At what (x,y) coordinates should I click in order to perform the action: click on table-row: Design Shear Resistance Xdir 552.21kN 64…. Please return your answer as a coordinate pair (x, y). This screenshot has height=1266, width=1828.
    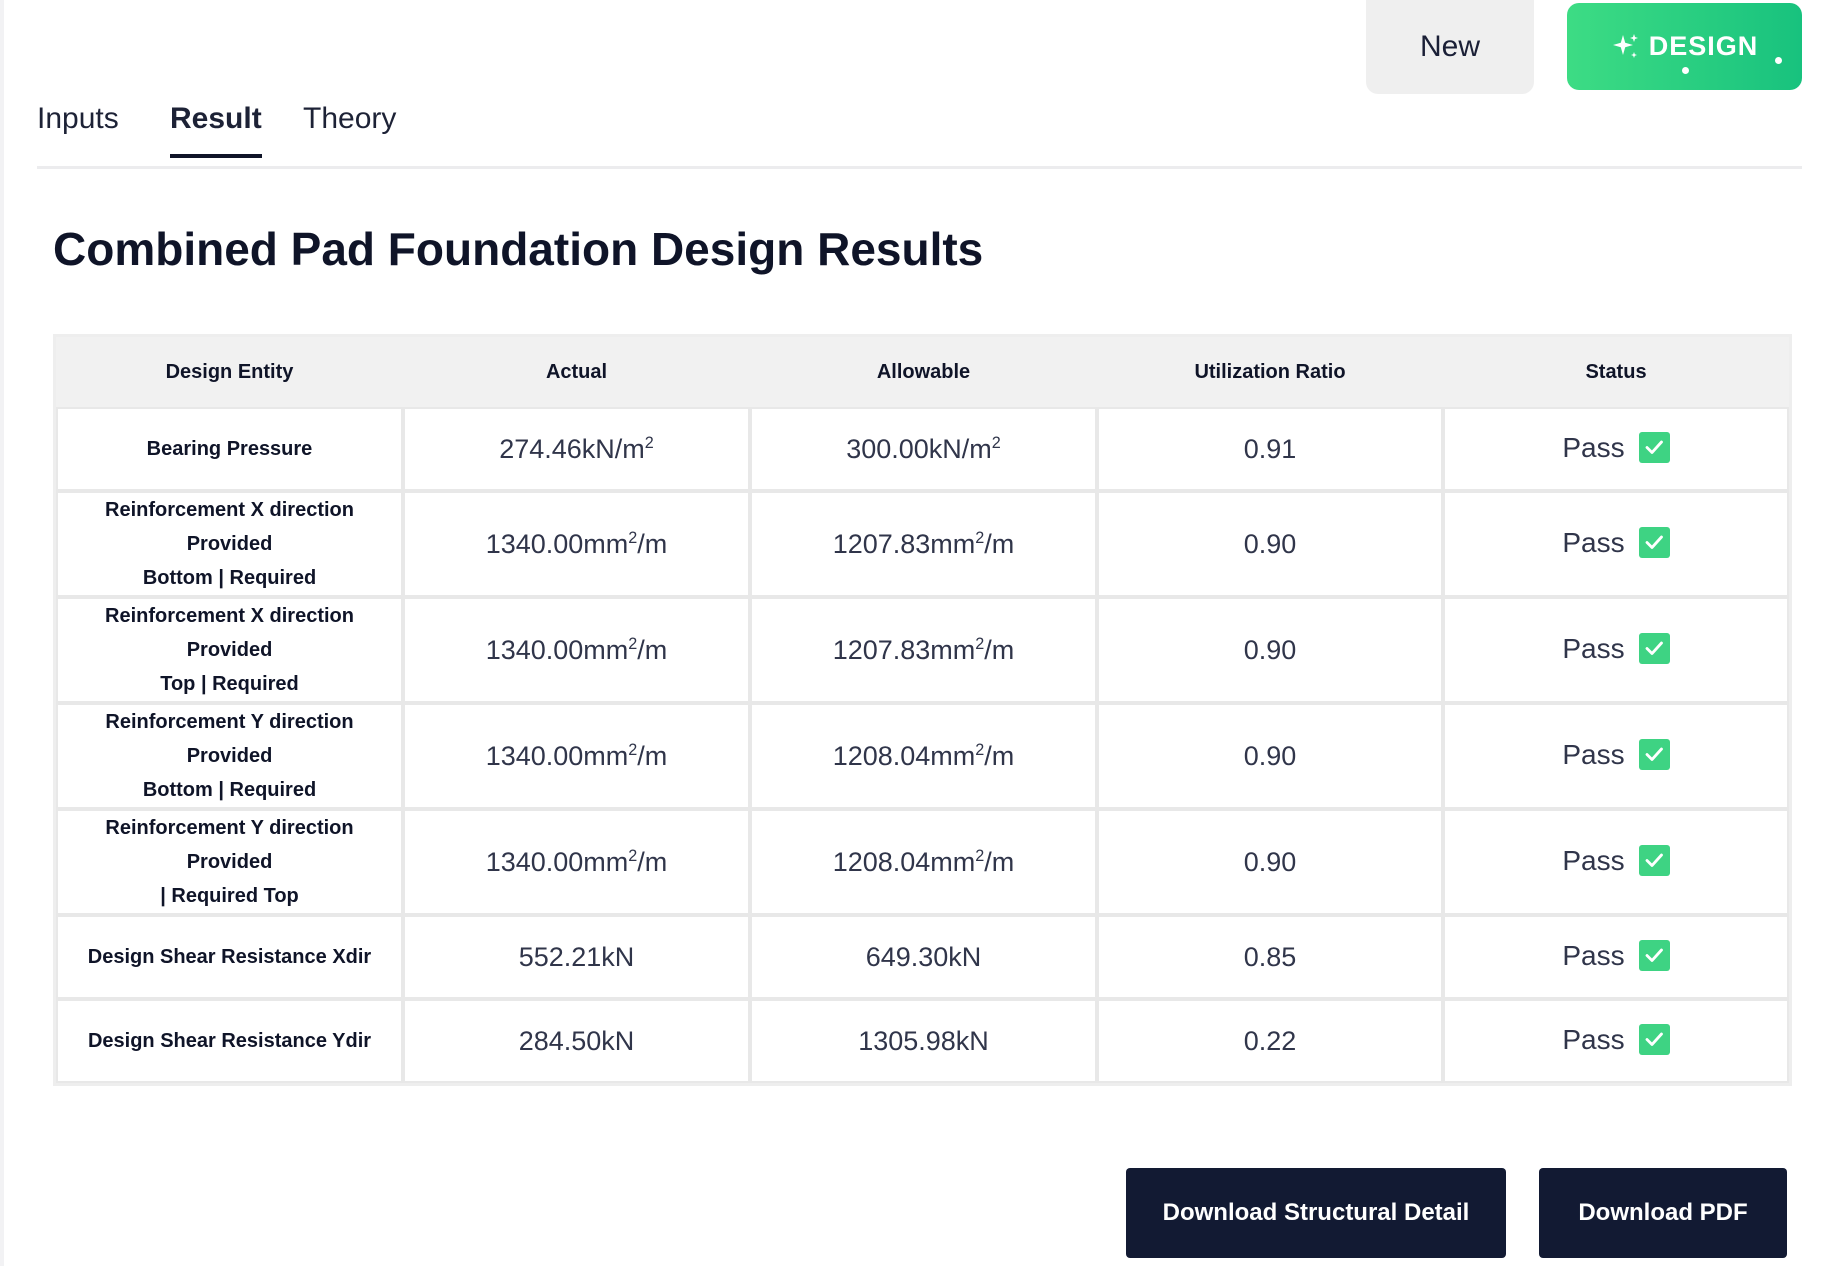
    Looking at the image, I should click on (922, 957).